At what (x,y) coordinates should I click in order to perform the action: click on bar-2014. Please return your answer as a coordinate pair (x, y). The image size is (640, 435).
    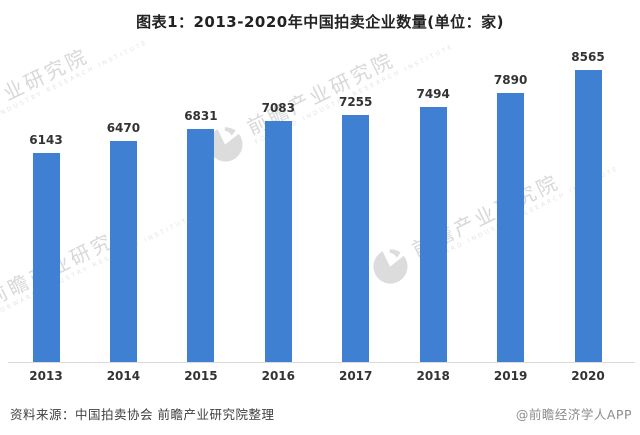
    Looking at the image, I should click on (123, 251).